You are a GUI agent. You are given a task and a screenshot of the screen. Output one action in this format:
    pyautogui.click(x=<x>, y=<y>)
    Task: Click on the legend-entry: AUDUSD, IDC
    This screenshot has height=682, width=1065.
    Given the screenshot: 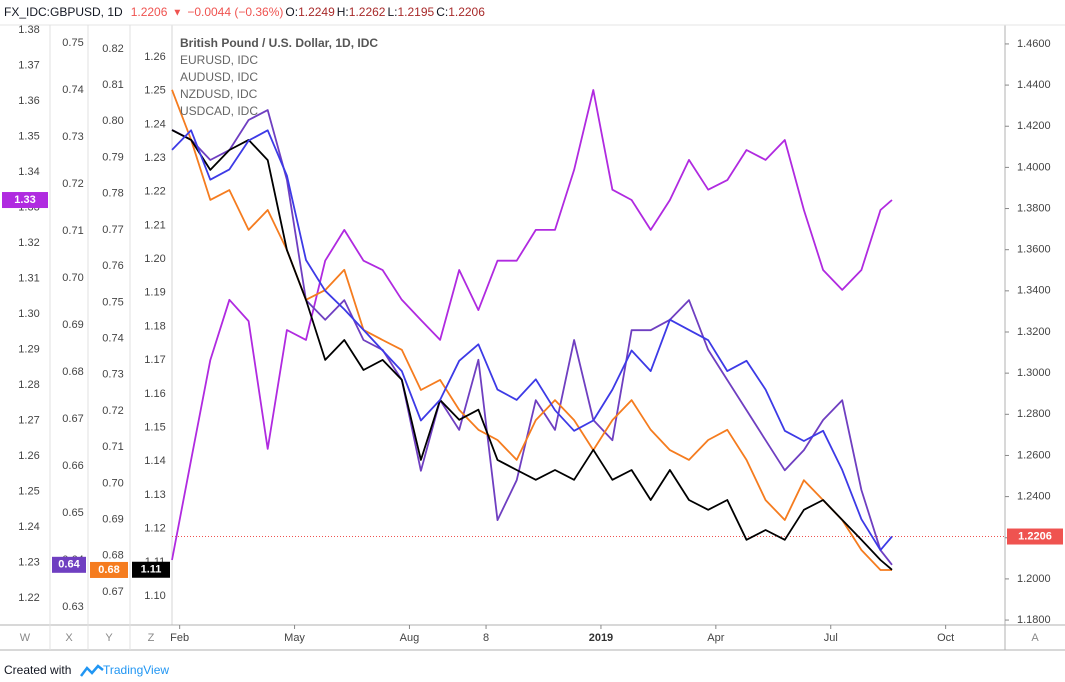 What is the action you would take?
    pyautogui.click(x=219, y=77)
    